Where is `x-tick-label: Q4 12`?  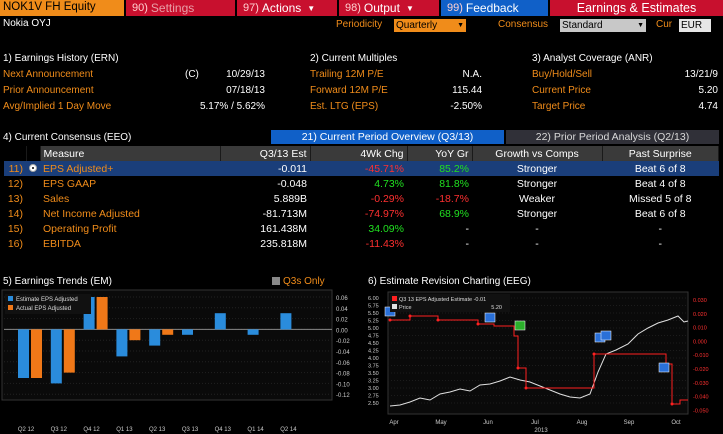
x-tick-label: Q4 12 is located at coordinates (91, 430).